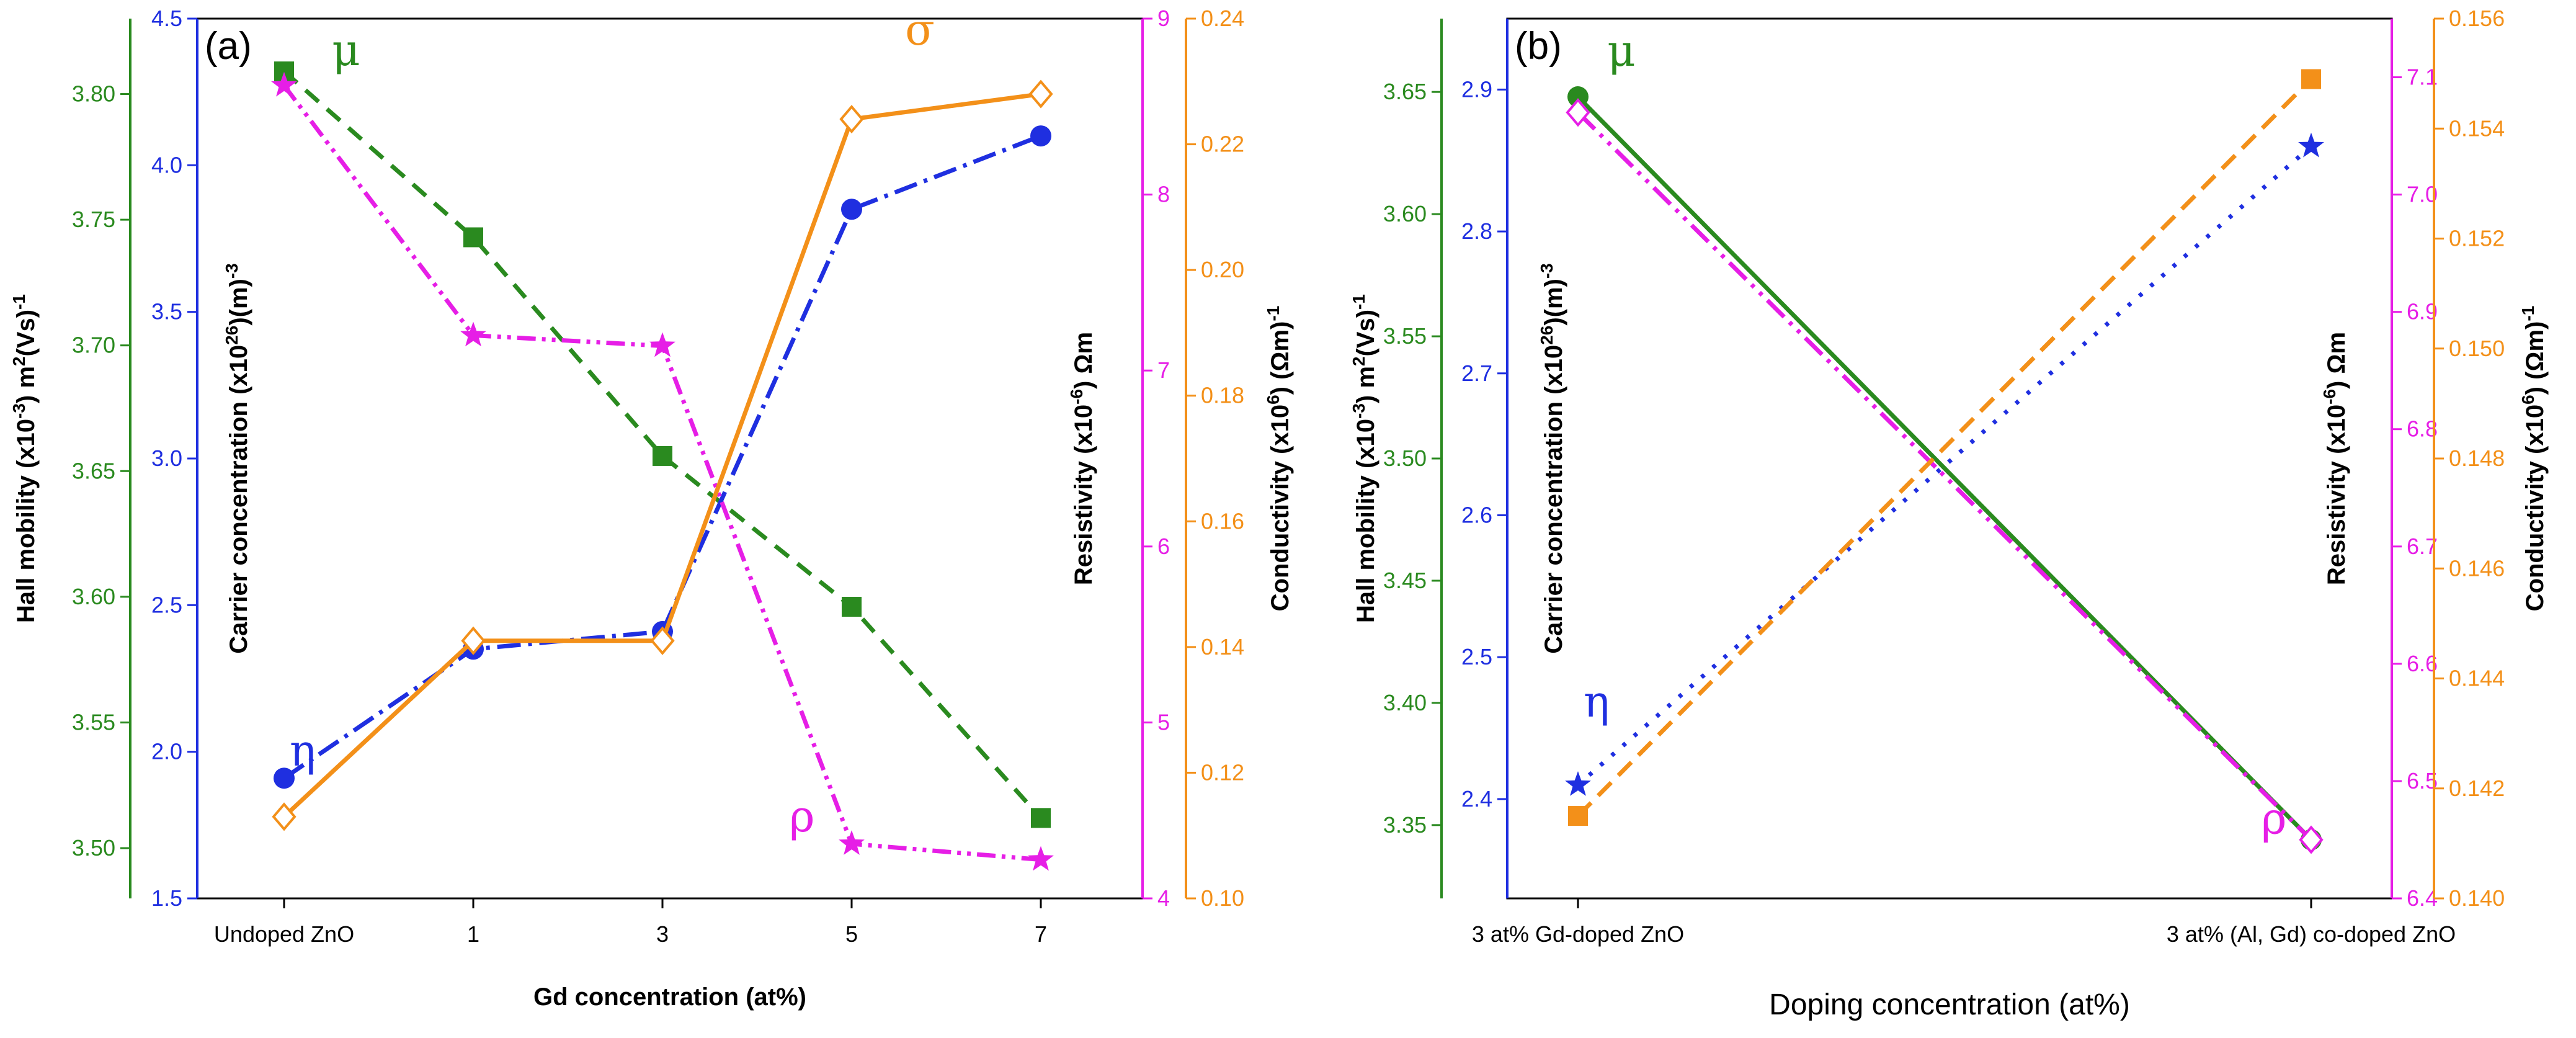  What do you see at coordinates (2422, 194) in the screenshot?
I see `resistivity-tick-label: 7.0` at bounding box center [2422, 194].